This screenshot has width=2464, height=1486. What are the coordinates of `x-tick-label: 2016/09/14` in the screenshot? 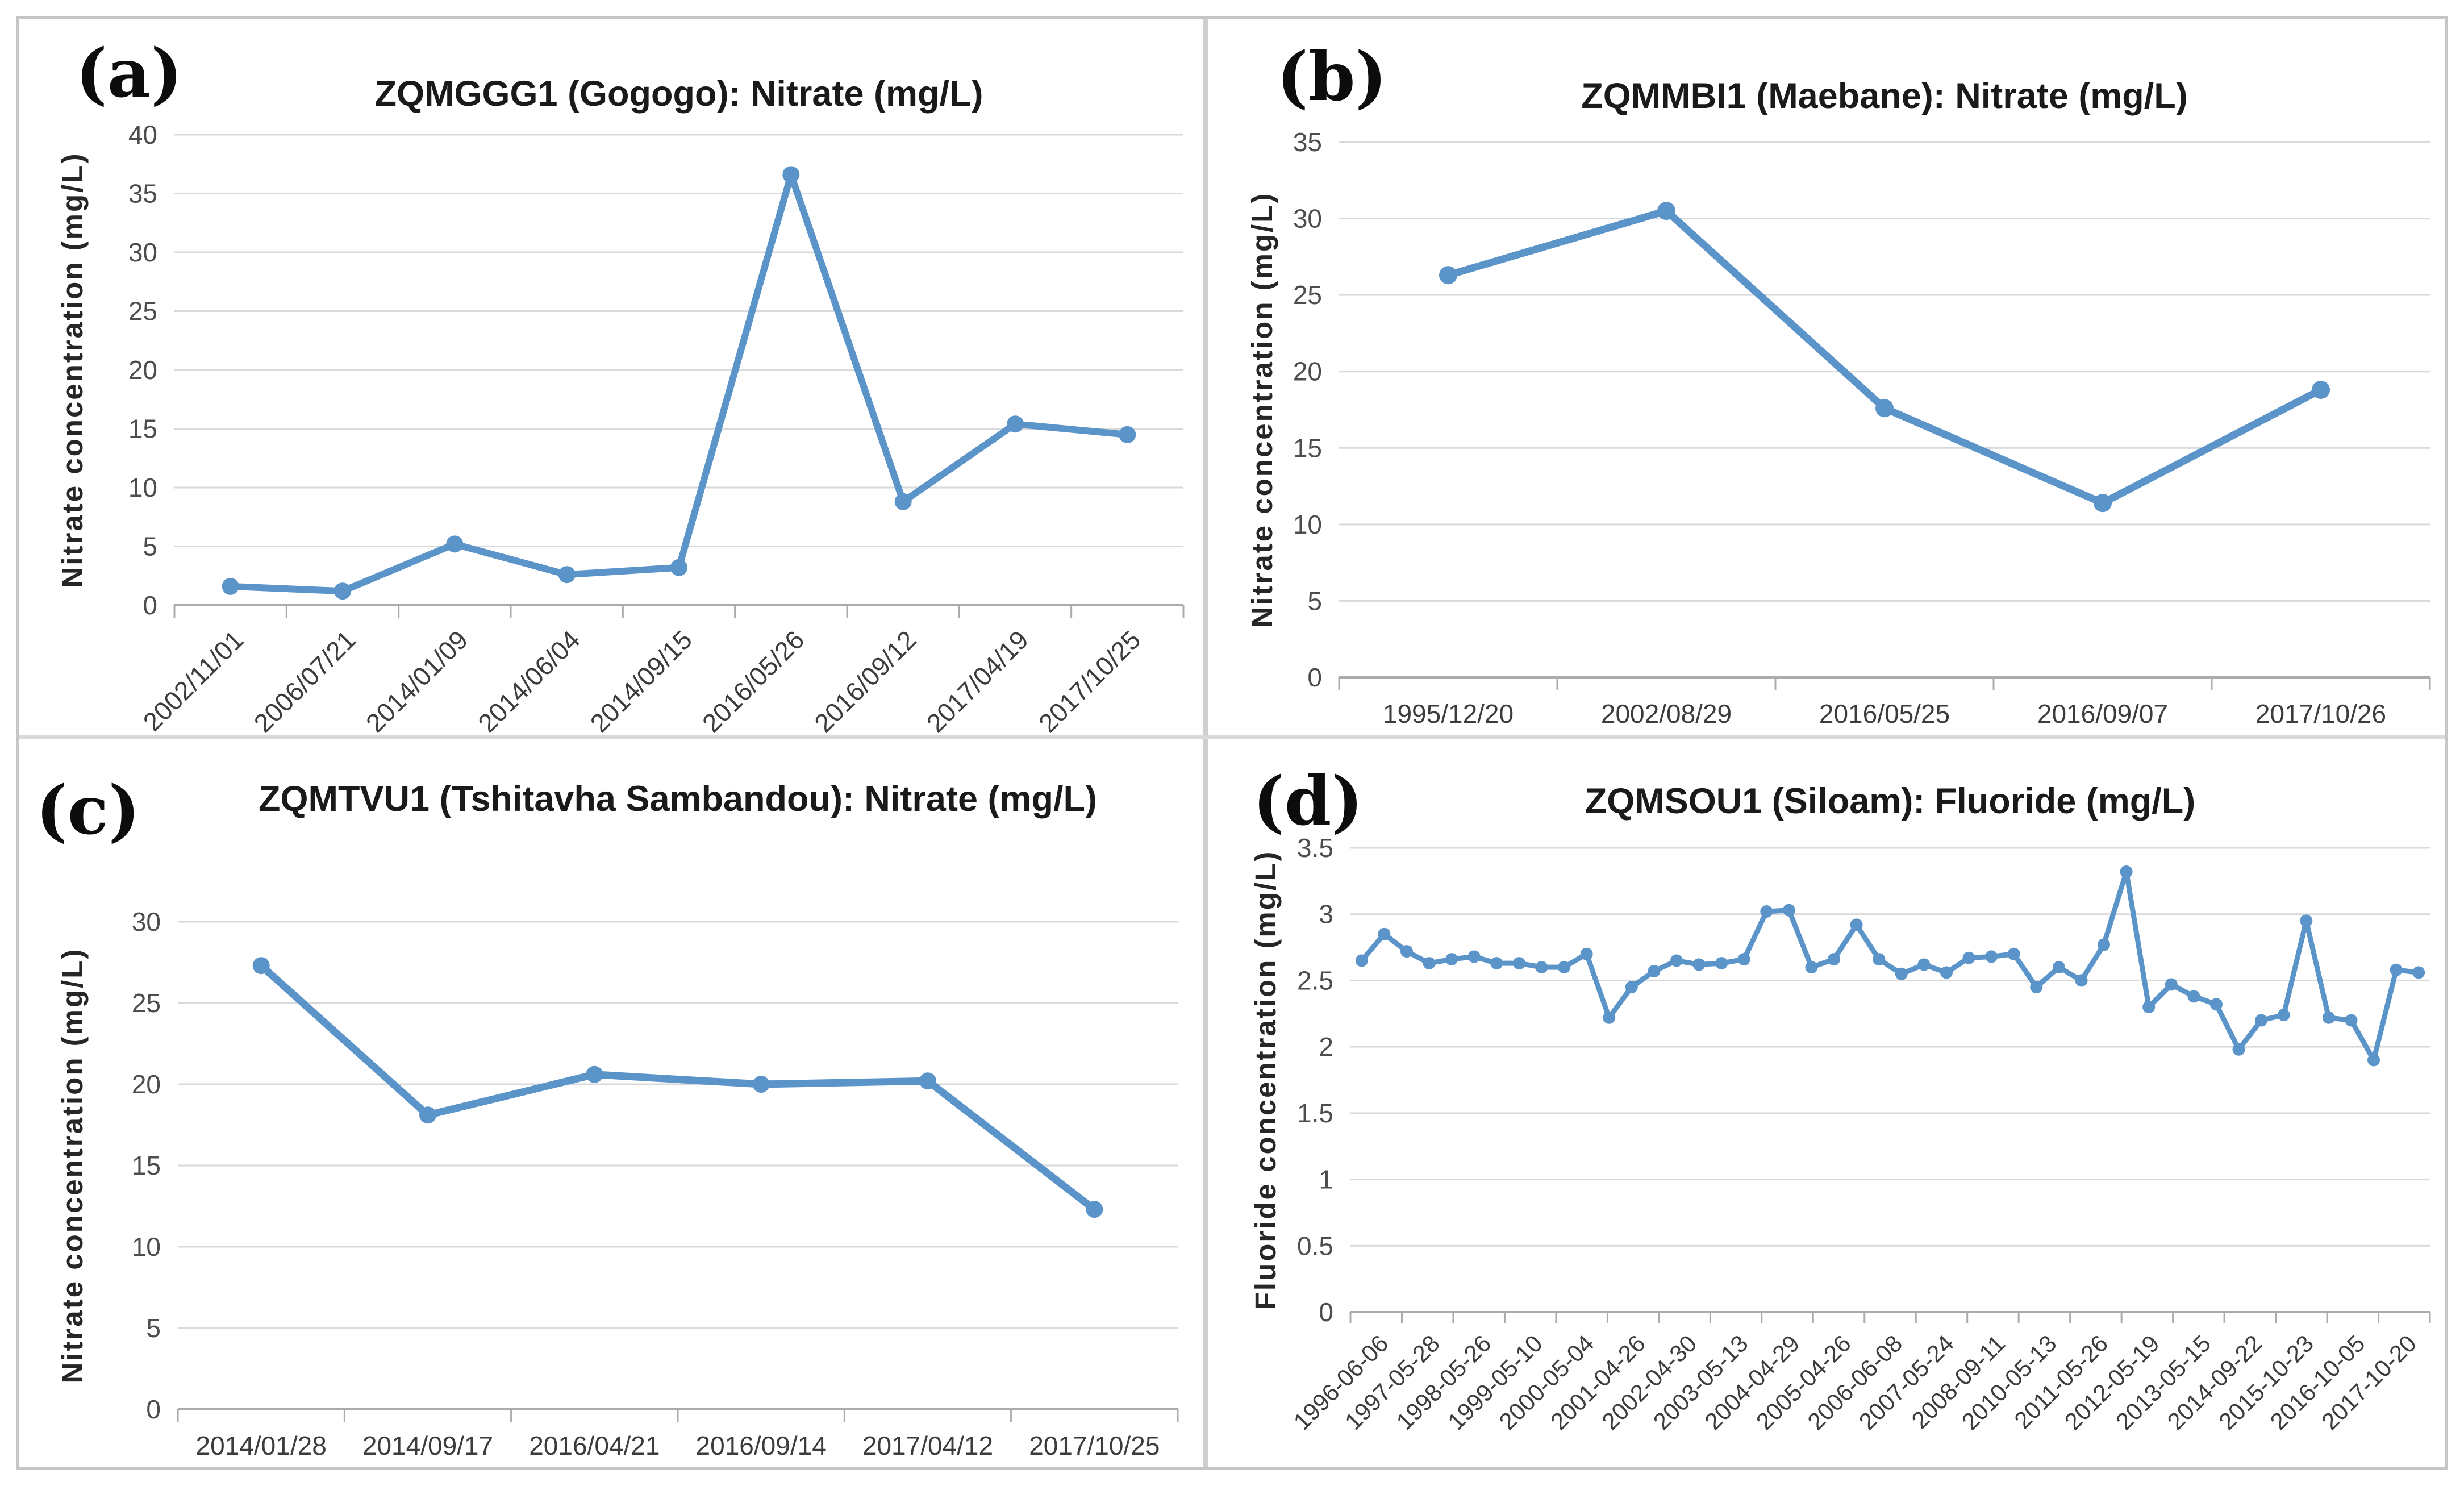 It's located at (761, 1445).